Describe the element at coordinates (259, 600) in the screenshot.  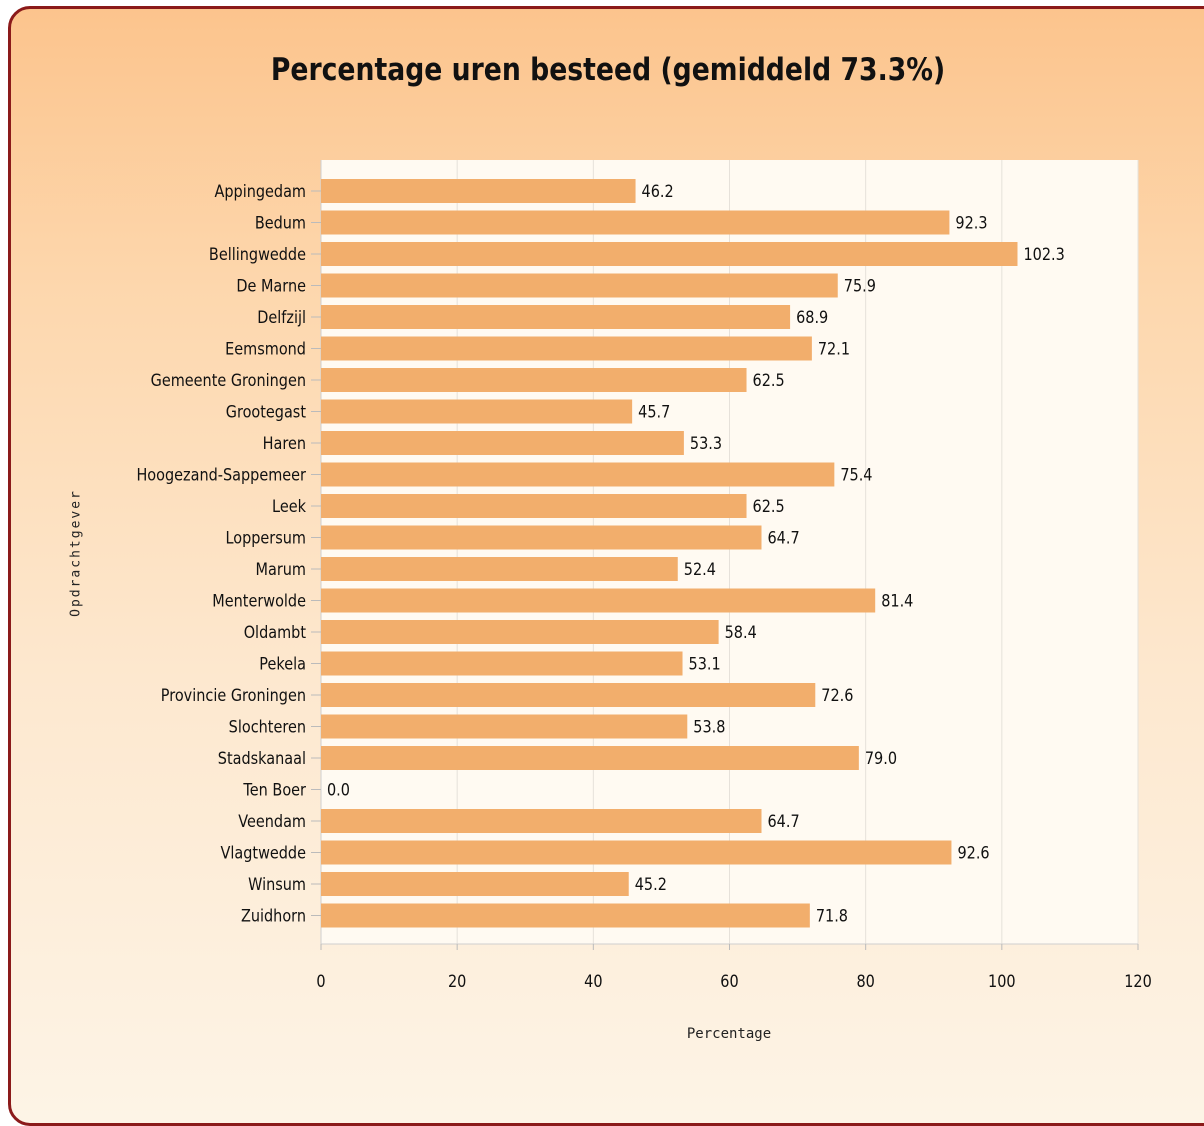
I see `category-label: Menterwolde` at that location.